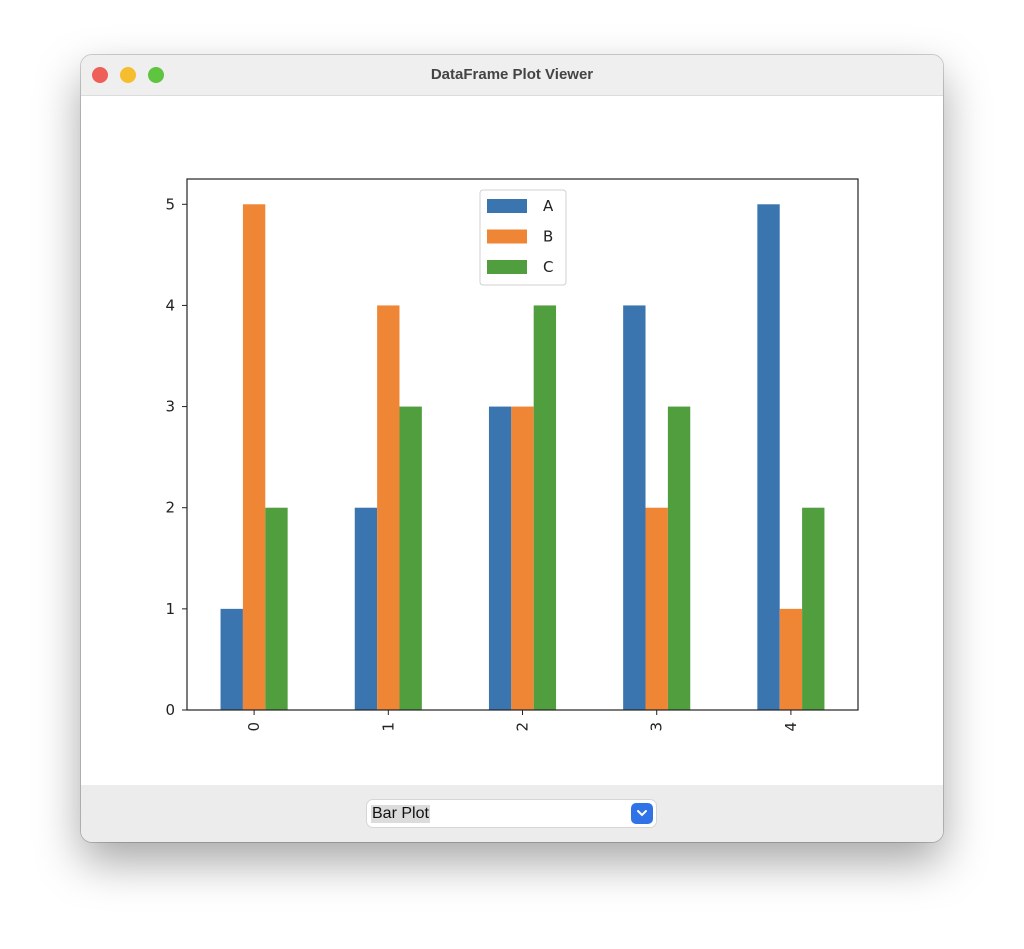 The width and height of the screenshot is (1024, 949). What do you see at coordinates (170, 407) in the screenshot?
I see `y-tick-label: 3` at bounding box center [170, 407].